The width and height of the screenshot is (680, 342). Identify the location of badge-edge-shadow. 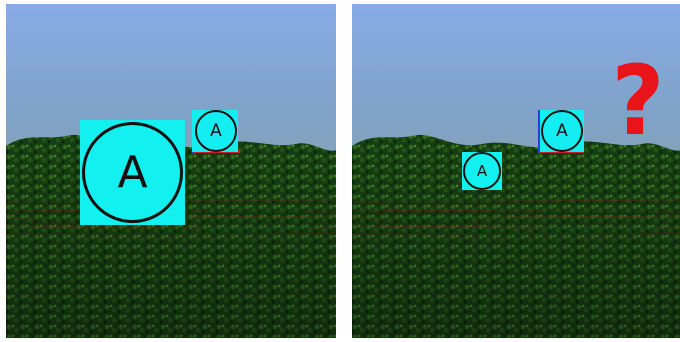
(539, 132).